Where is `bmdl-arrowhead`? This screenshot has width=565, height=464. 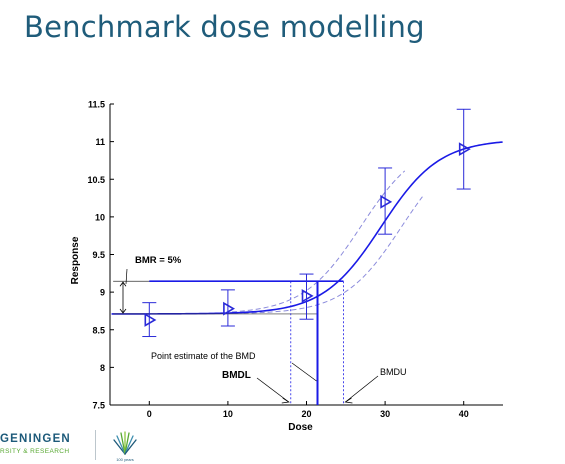 bmdl-arrowhead is located at coordinates (285, 400).